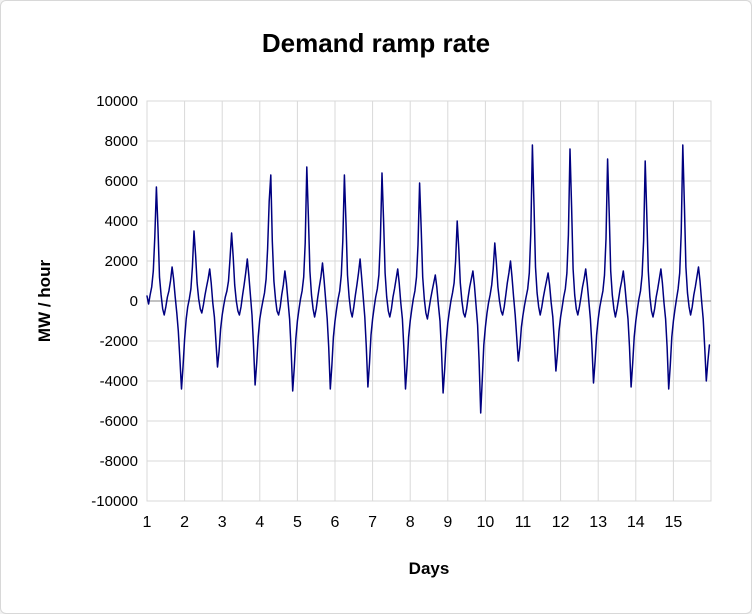 Image resolution: width=752 pixels, height=614 pixels. Describe the element at coordinates (376, 43) in the screenshot. I see `chart-title: Demand ramp rate` at that location.